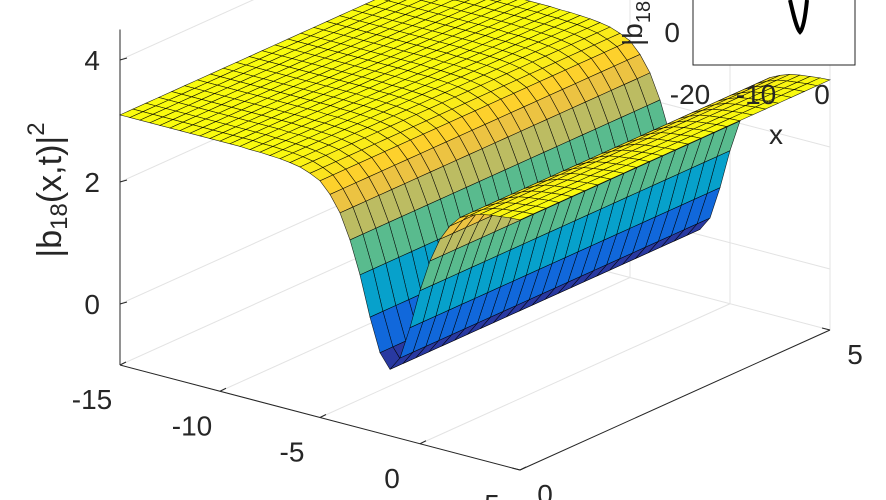  Describe the element at coordinates (736, 75) in the screenshot. I see `inset-plot: -20 -10 0x0|b18` at that location.